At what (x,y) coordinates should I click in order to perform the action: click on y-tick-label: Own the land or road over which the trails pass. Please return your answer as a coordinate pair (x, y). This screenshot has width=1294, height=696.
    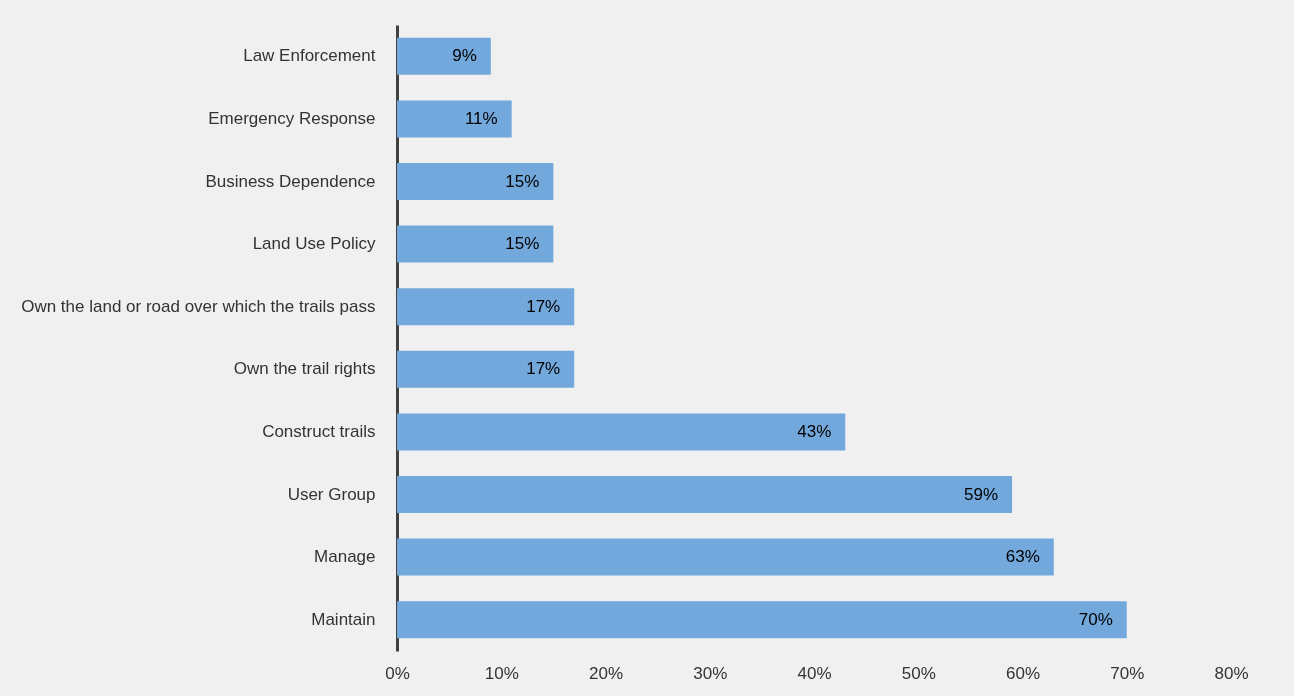
    Looking at the image, I should click on (198, 306).